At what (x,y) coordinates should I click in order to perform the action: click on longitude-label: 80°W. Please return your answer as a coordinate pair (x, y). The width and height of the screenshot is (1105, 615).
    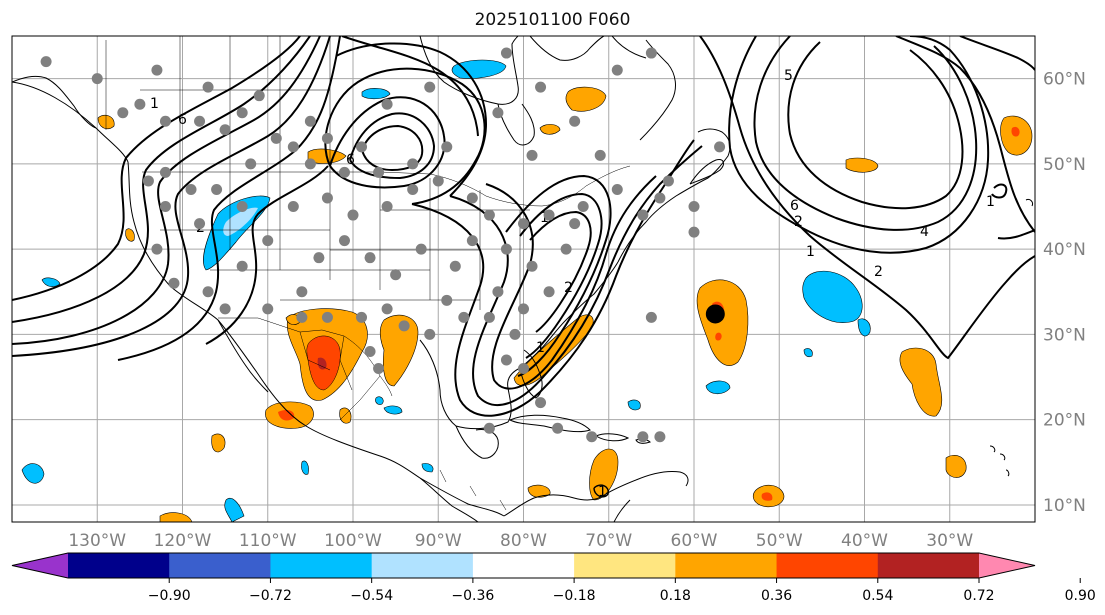
    Looking at the image, I should click on (523, 541).